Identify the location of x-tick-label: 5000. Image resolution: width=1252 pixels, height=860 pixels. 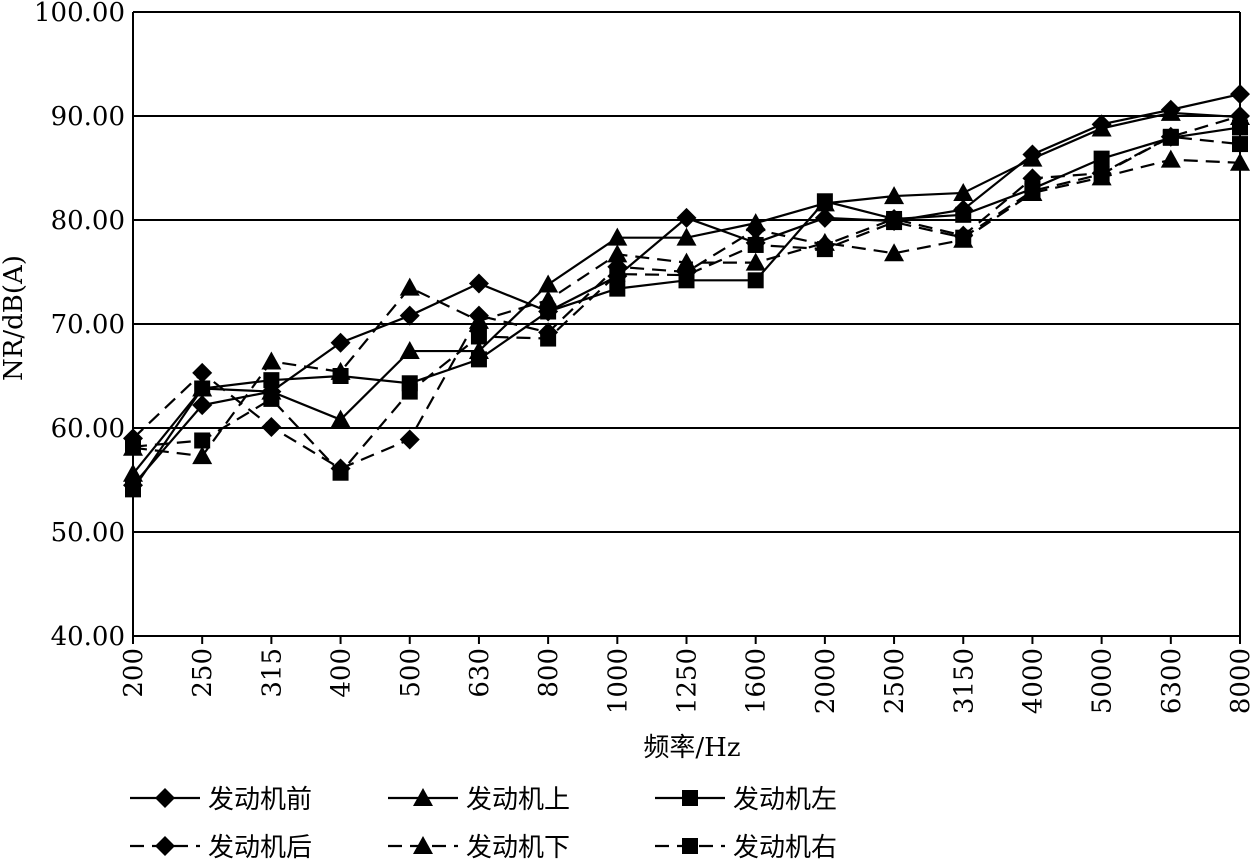
(1103, 681).